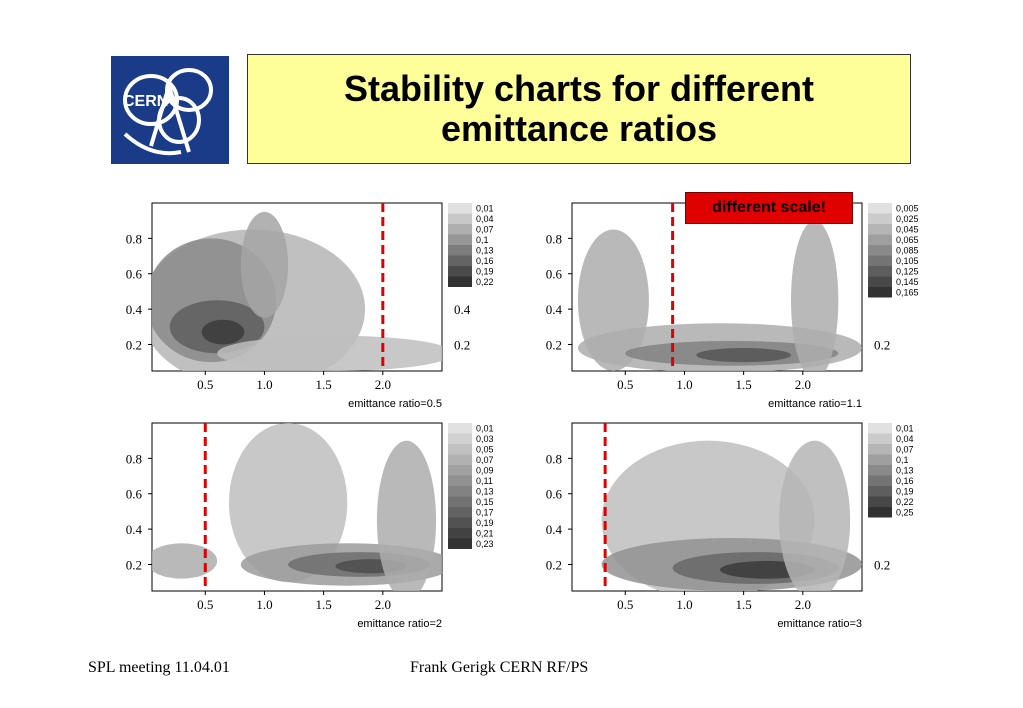 The width and height of the screenshot is (1023, 708). What do you see at coordinates (484, 481) in the screenshot?
I see `legend-label: 0,11` at bounding box center [484, 481].